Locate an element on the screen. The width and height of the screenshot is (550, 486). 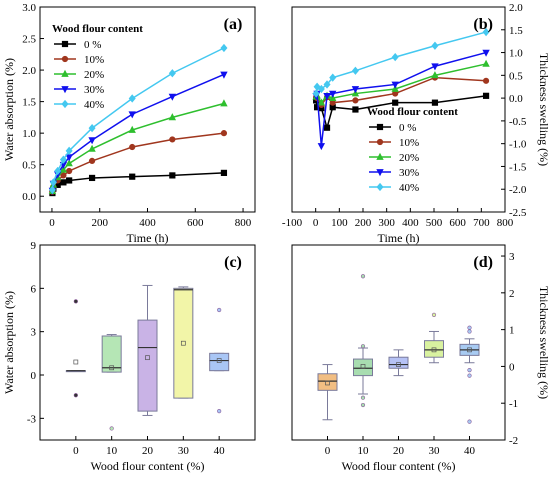
y-tick-label: 1.5 is located at coordinates (516, 31).